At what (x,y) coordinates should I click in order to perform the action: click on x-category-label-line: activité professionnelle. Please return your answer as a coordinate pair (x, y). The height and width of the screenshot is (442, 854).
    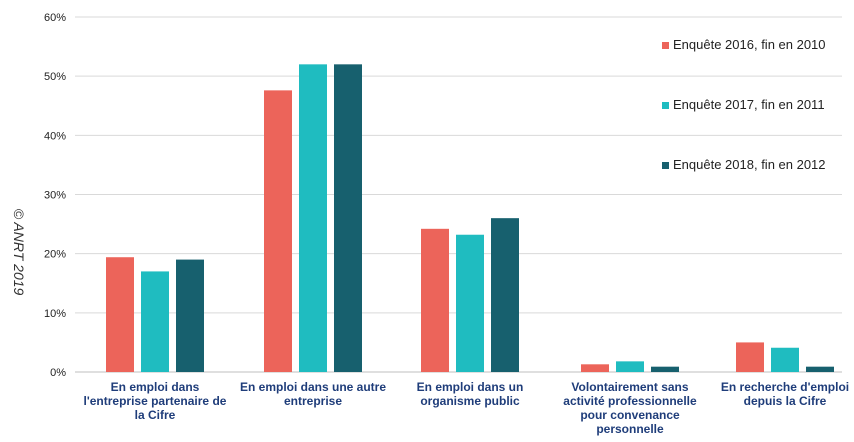
    Looking at the image, I should click on (630, 401).